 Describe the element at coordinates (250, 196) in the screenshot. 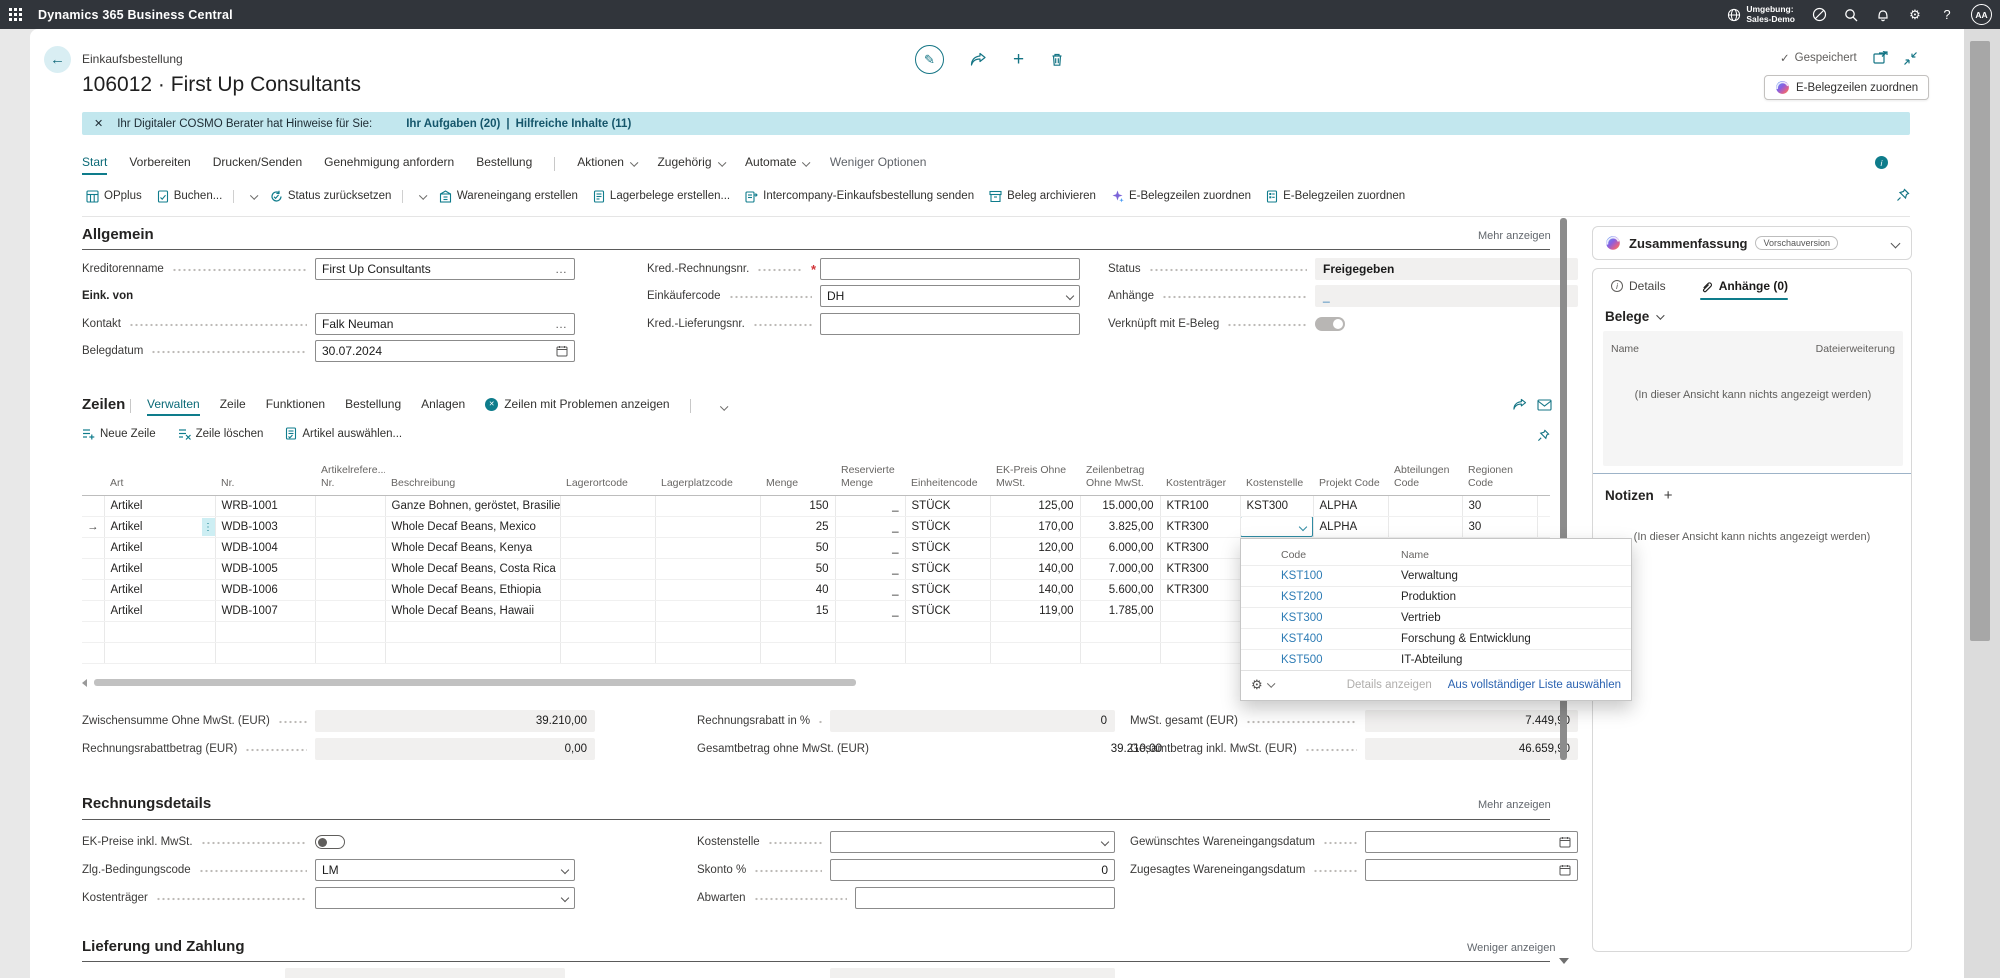

I see `buchen-dropdown` at that location.